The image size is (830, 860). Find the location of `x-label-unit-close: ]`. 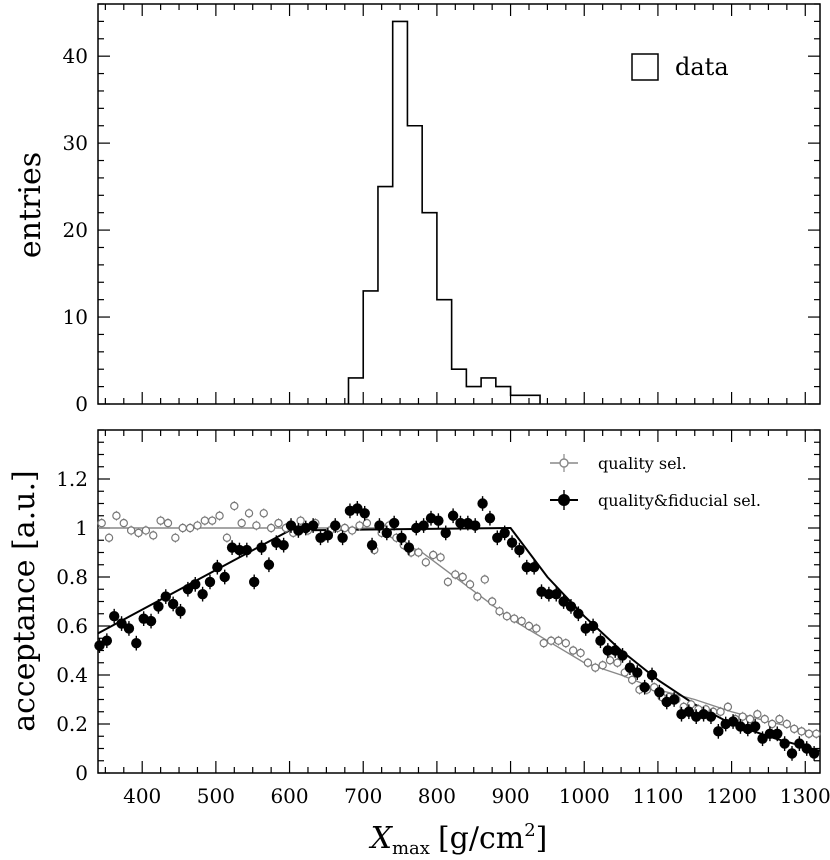

x-label-unit-close: ] is located at coordinates (542, 838).